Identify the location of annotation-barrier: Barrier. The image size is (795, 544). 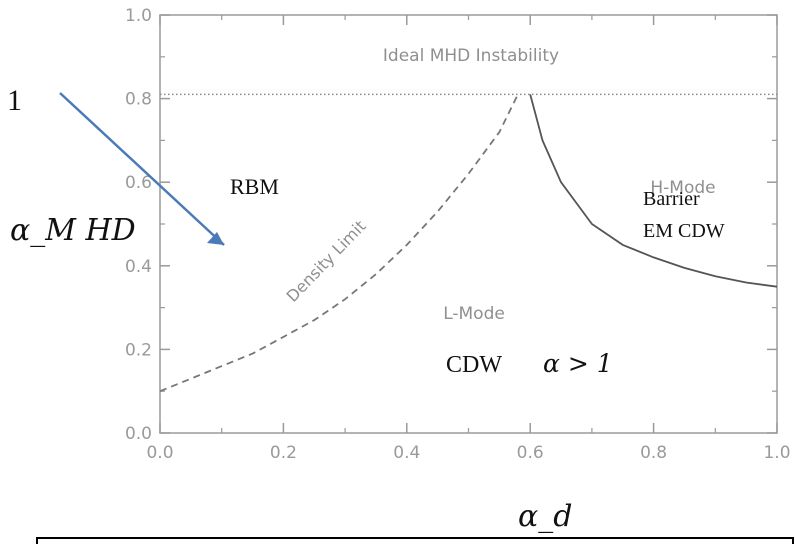
(671, 199).